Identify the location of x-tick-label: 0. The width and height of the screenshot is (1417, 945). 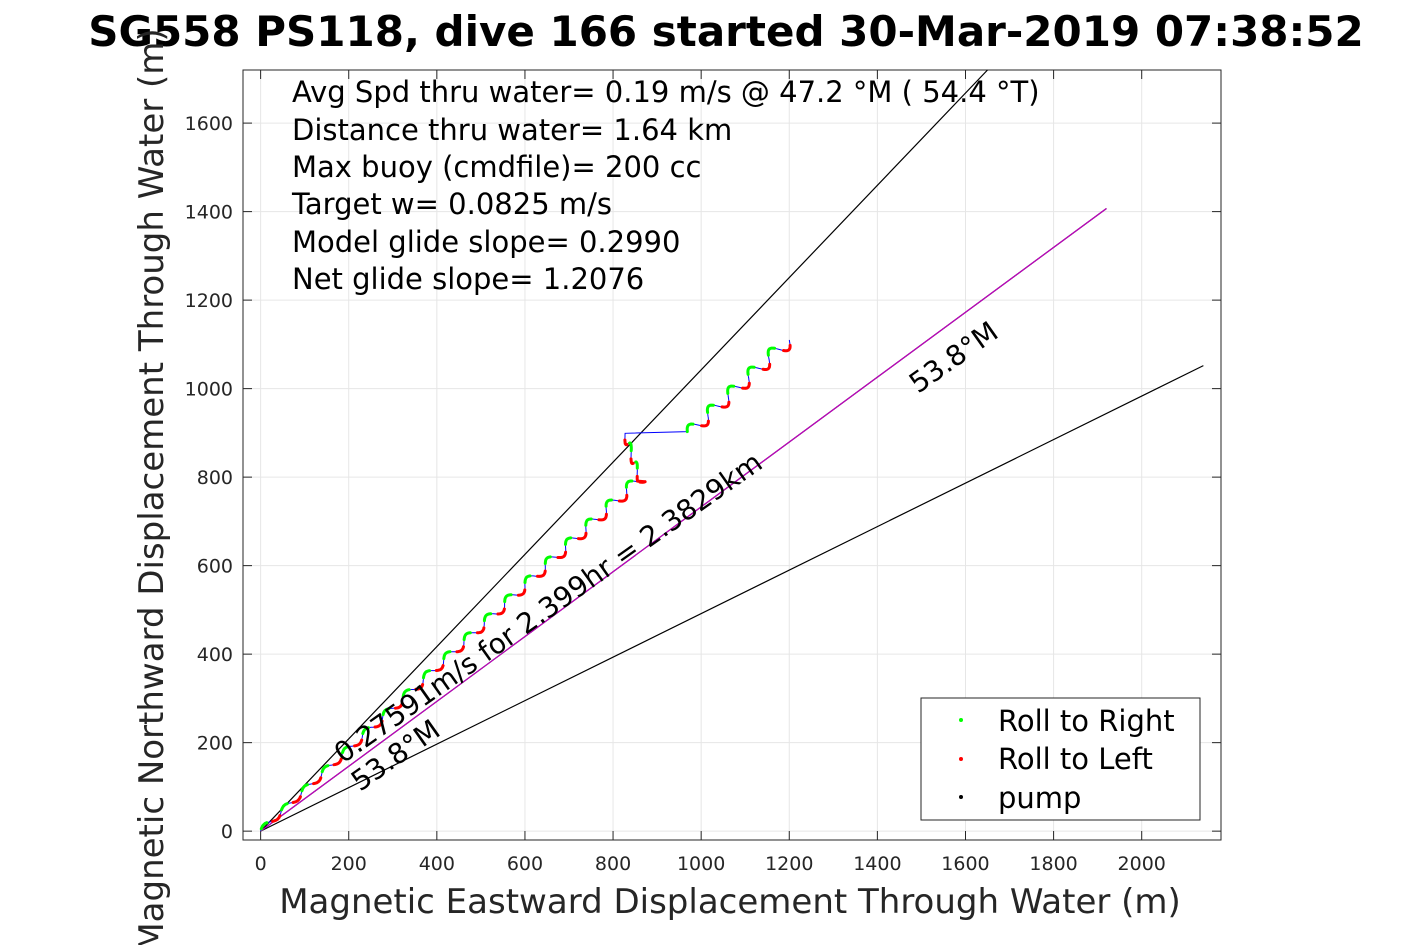
(261, 864).